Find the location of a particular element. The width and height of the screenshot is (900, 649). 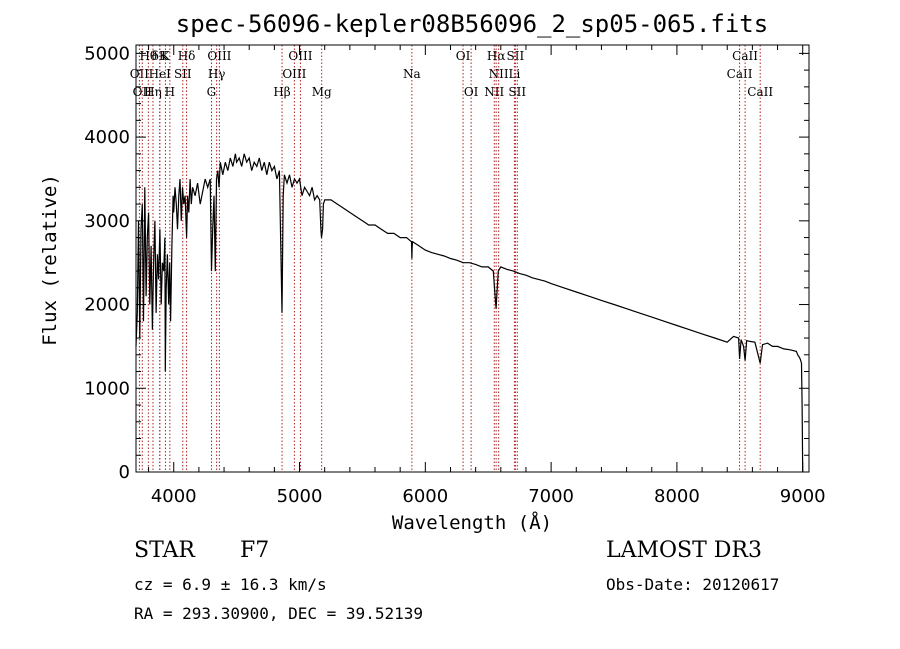

x-tick-label: 6000 is located at coordinates (425, 496).